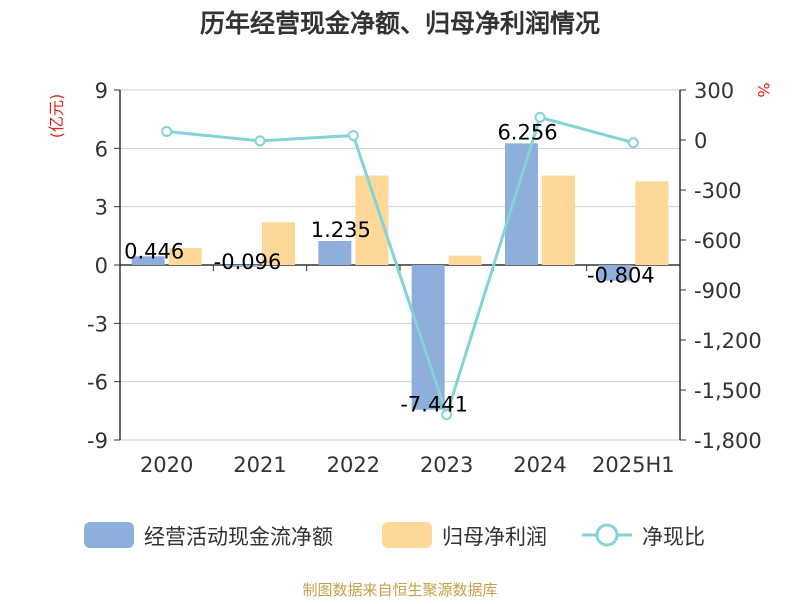 This screenshot has height=604, width=800. I want to click on legend-swatch-net-profit, so click(407, 535).